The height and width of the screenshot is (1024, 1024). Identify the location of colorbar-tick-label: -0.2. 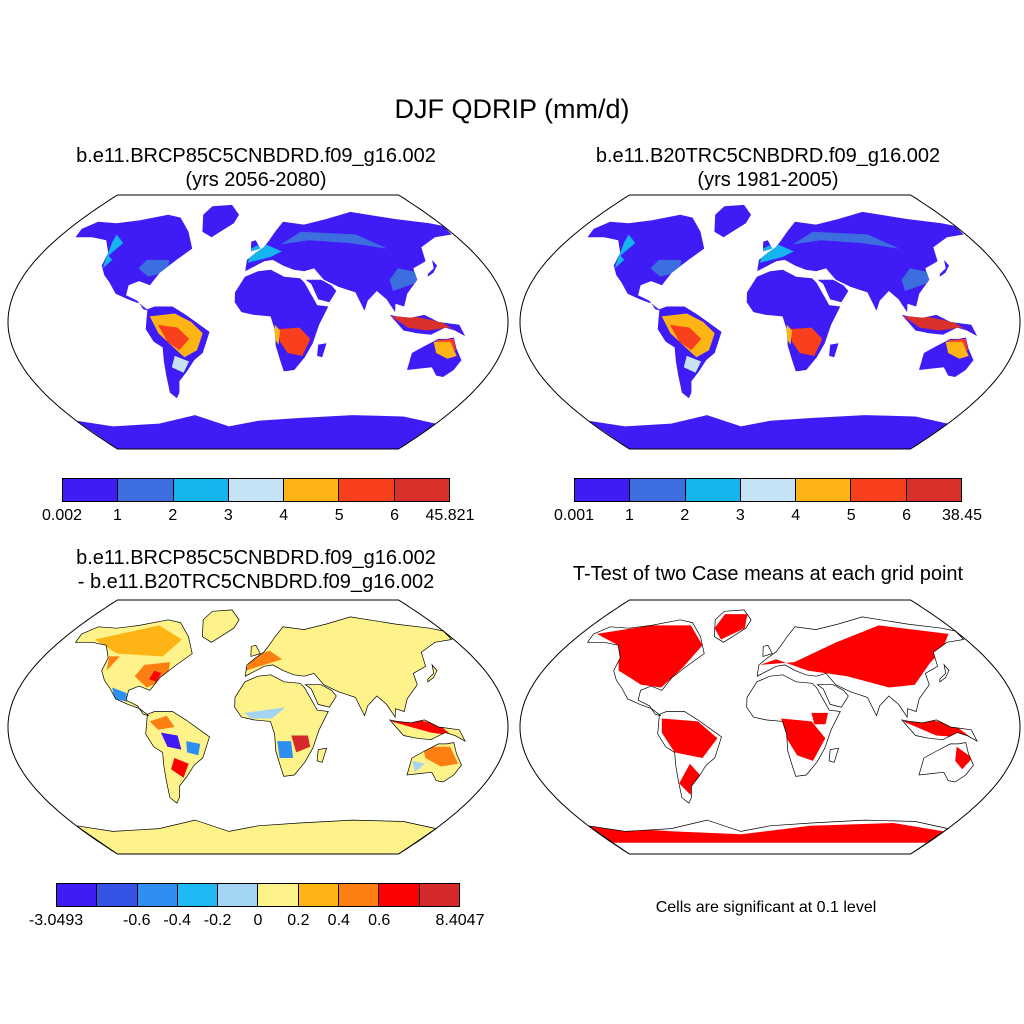
(217, 920).